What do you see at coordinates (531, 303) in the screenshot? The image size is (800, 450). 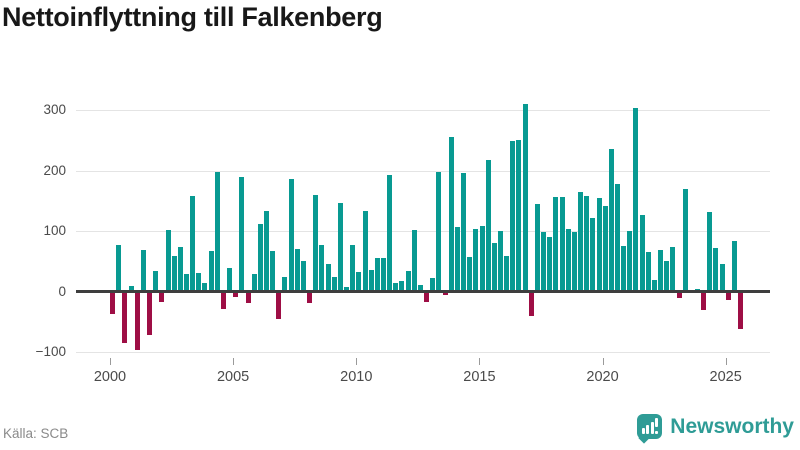 I see `bar-2017-q1` at bounding box center [531, 303].